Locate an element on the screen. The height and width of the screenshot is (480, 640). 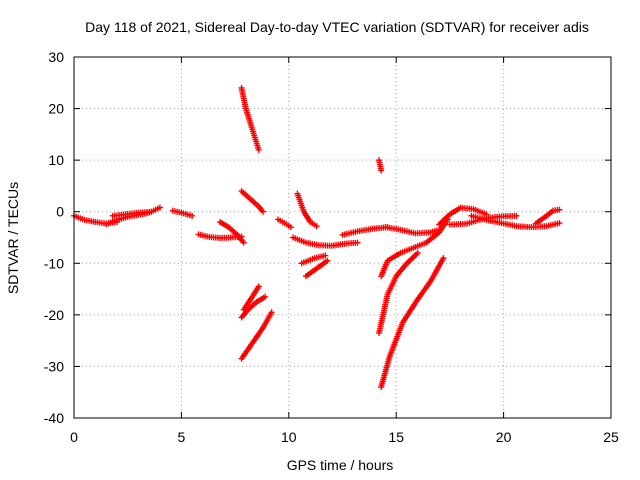
y-tick-labels: 30 20 10 0 -10 -20 -30 -40 is located at coordinates (54, 237).